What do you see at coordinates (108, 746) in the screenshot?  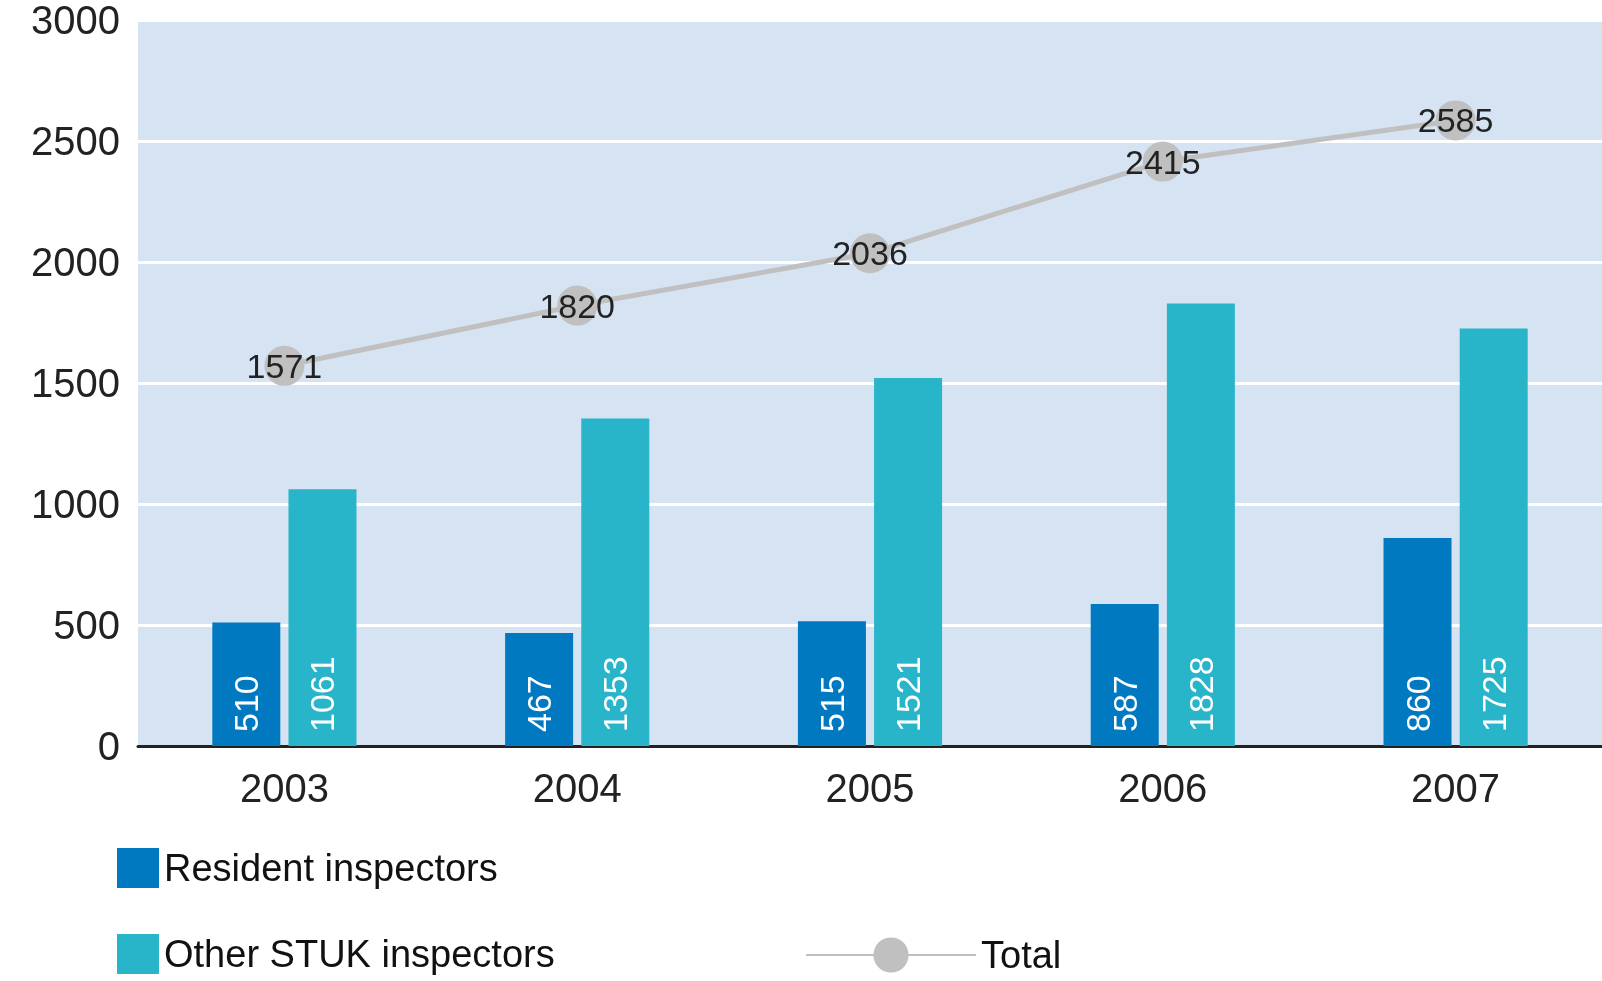 I see `y-tick-label: 0` at bounding box center [108, 746].